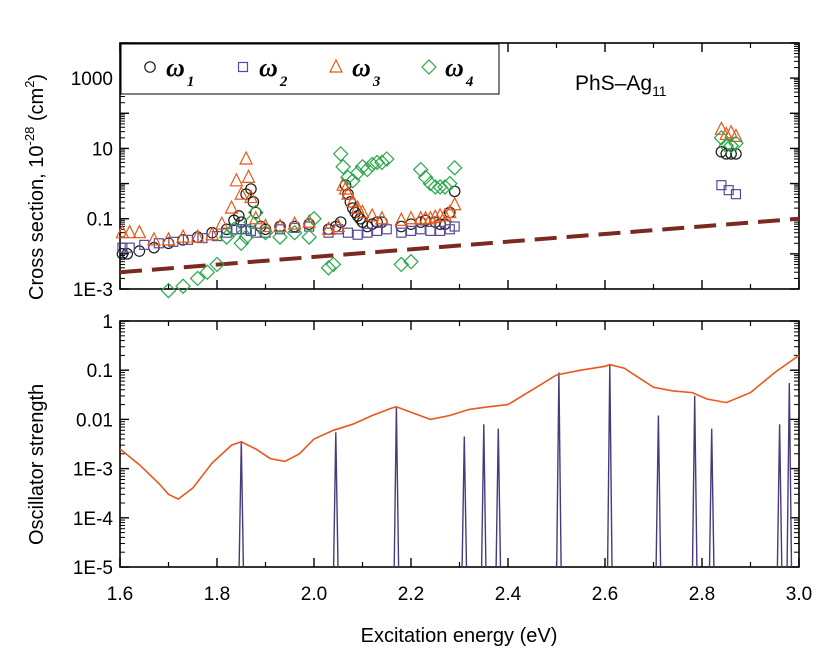  Describe the element at coordinates (93, 290) in the screenshot. I see `top-y-tick-label: 1E-3` at that location.